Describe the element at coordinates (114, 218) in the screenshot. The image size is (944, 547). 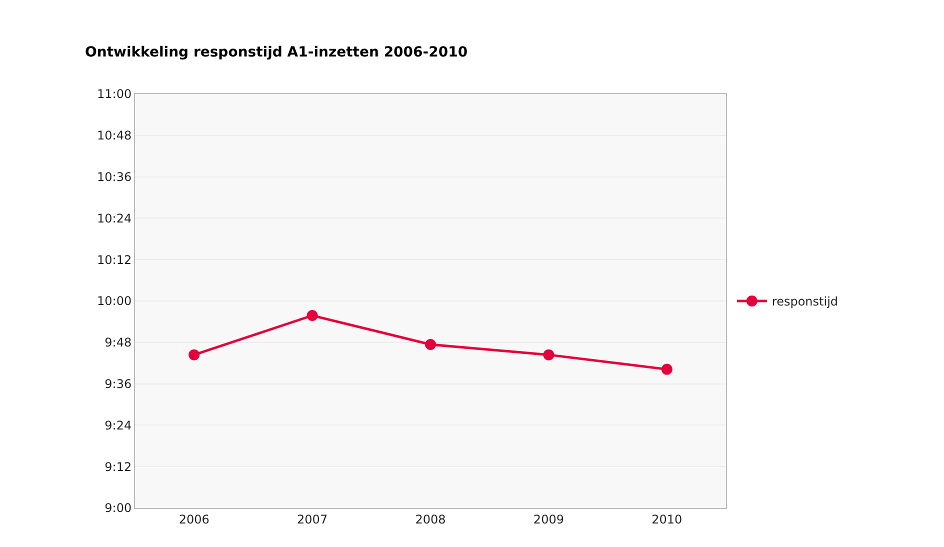
I see `y-tick-label: 10:24` at that location.